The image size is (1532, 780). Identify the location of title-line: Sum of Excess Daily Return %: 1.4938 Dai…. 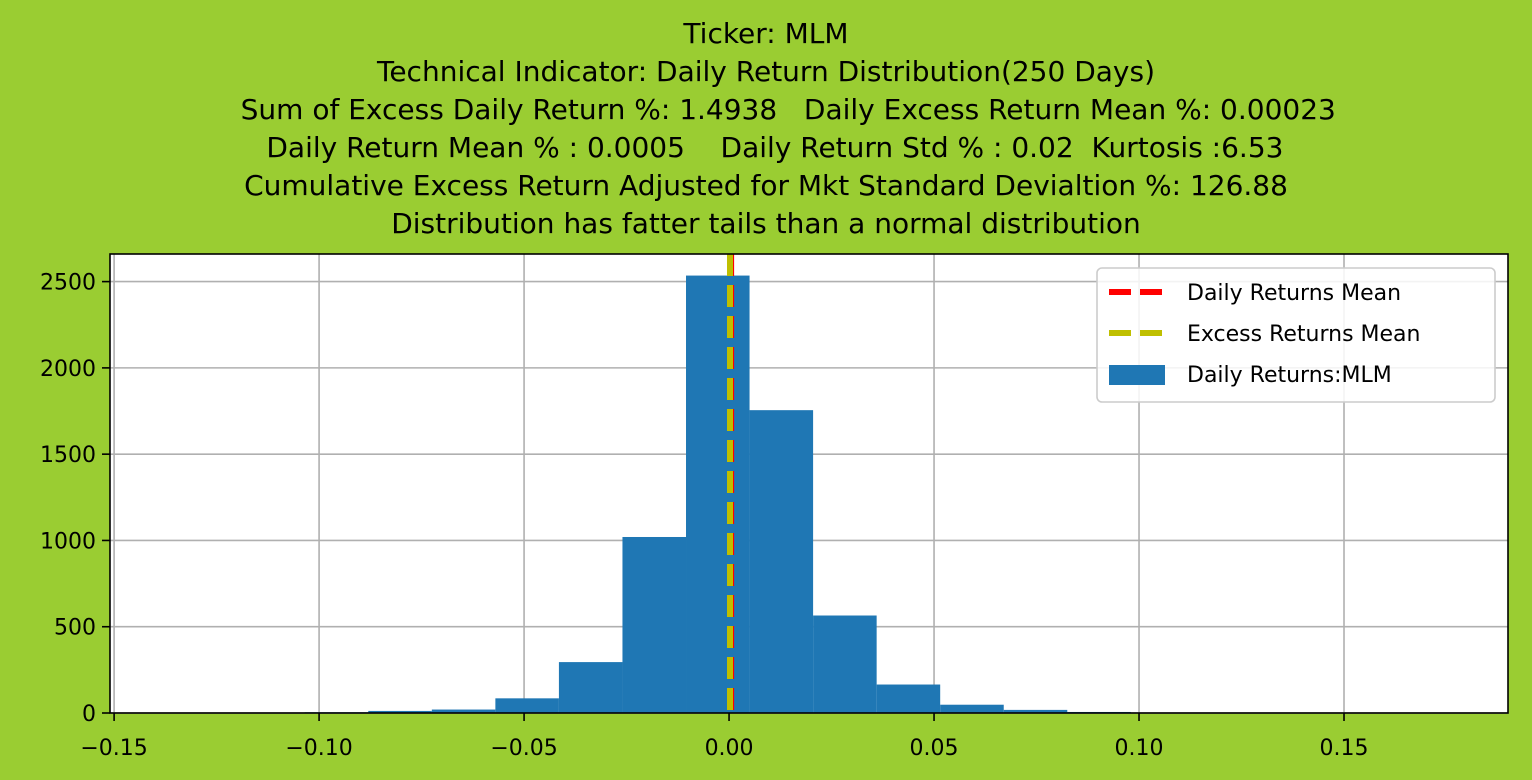
(766, 109).